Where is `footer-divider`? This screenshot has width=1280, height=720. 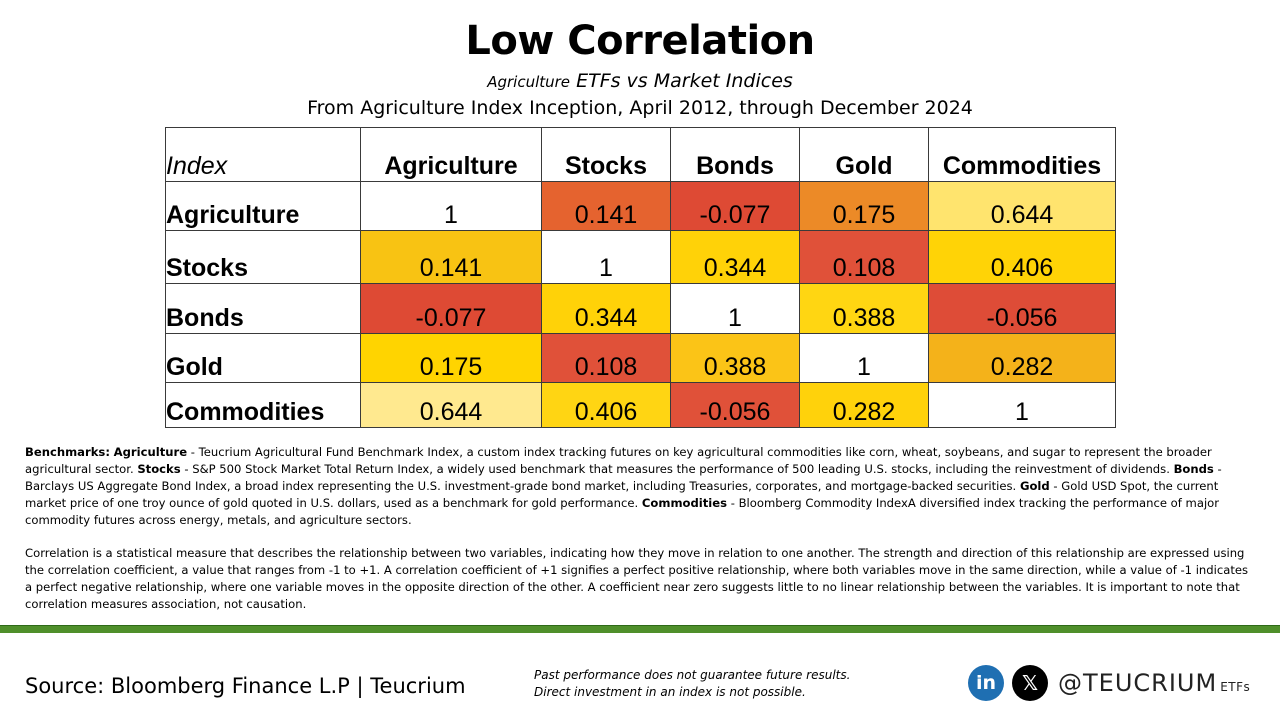
footer-divider is located at coordinates (640, 629).